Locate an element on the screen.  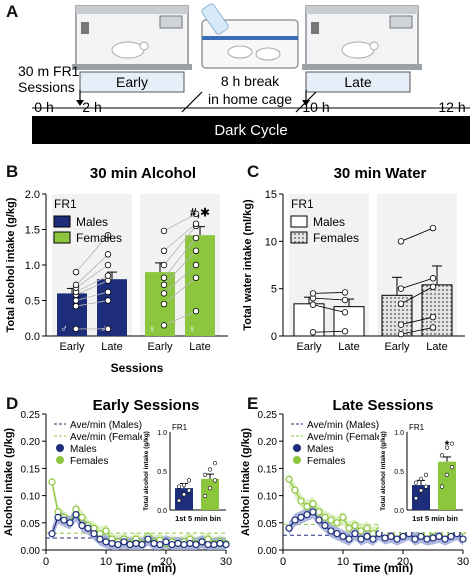
y-axis-label: Alcohol intake (g/kg) is located at coordinates (246, 482).